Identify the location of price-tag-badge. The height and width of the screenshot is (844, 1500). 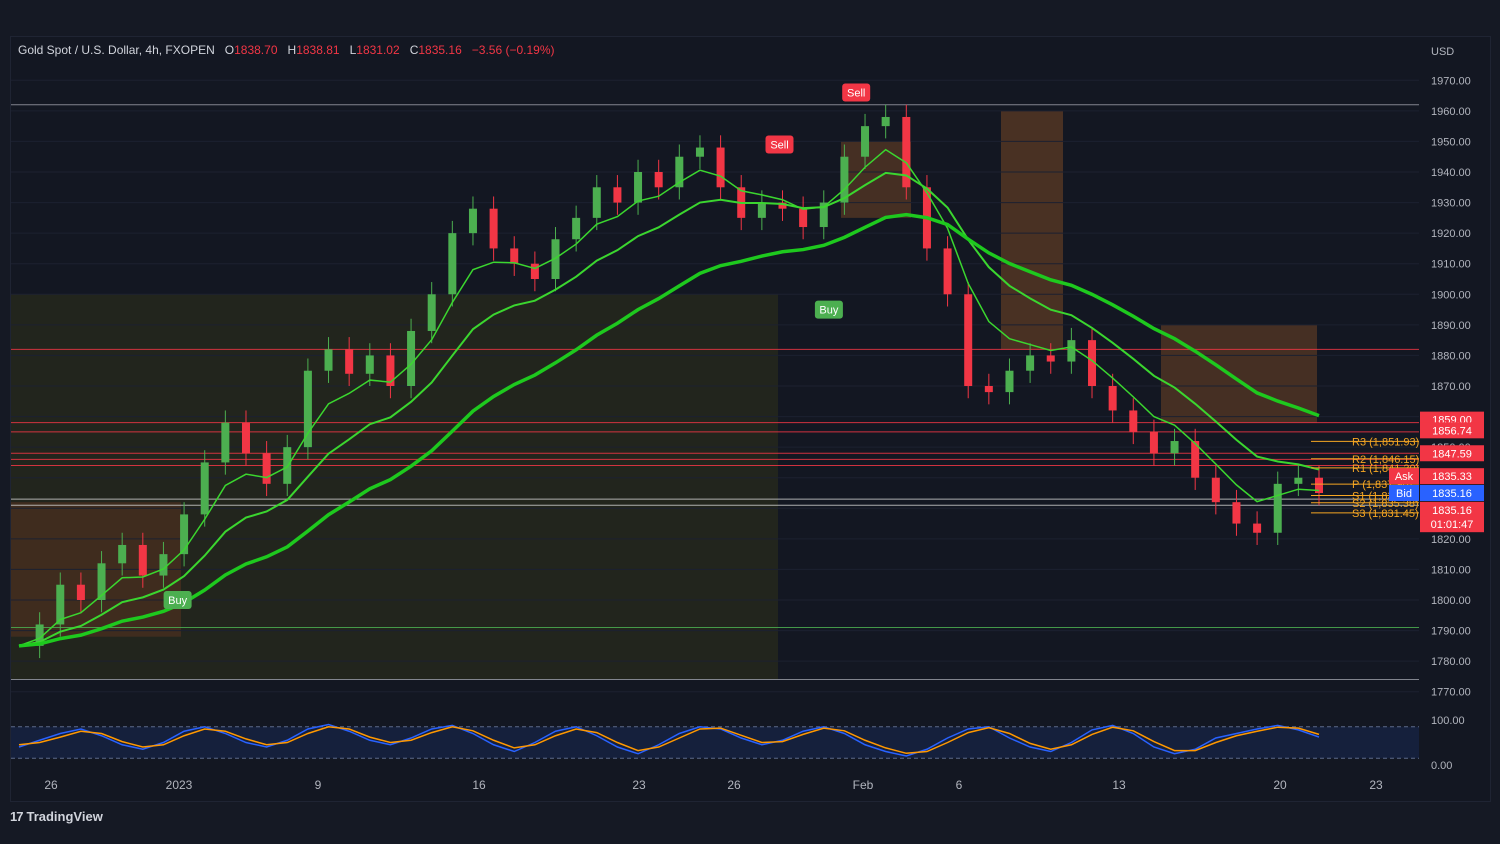
(1404, 476).